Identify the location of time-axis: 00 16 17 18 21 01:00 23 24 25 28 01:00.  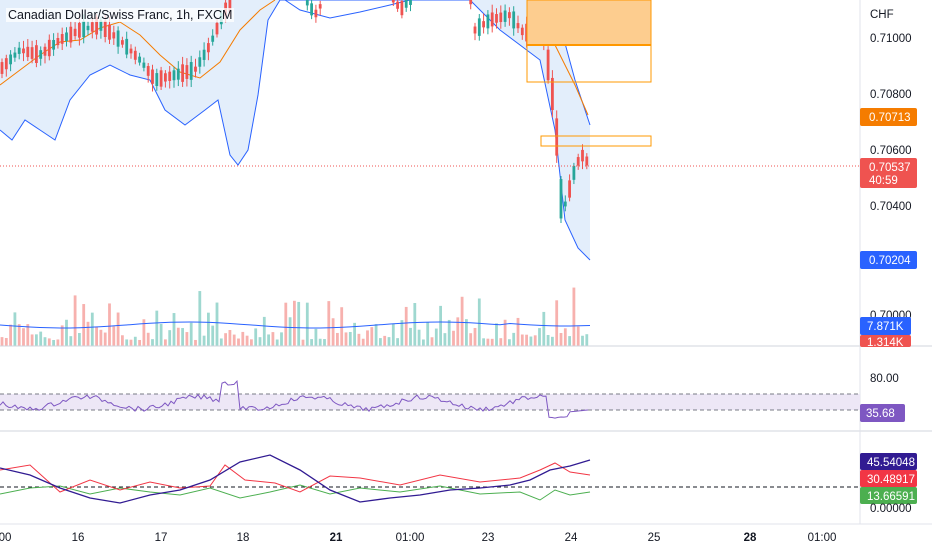
(466, 533).